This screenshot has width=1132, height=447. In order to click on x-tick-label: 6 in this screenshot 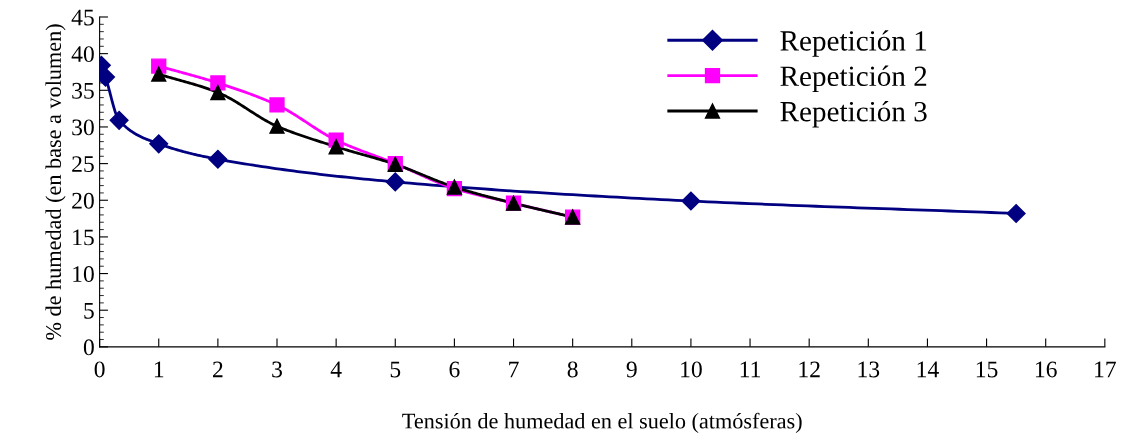, I will do `click(454, 369)`.